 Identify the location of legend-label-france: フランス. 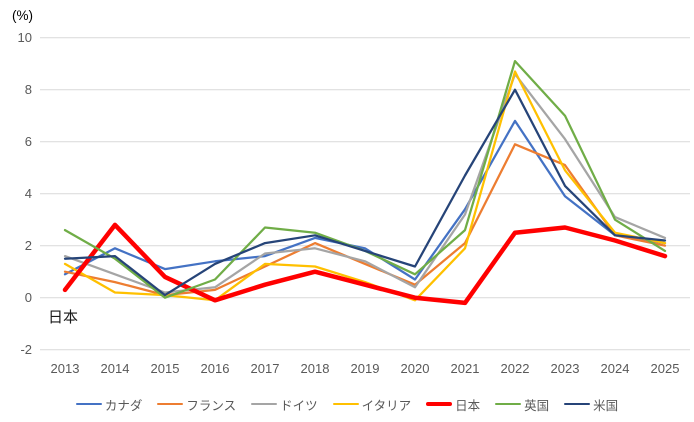
(211, 405).